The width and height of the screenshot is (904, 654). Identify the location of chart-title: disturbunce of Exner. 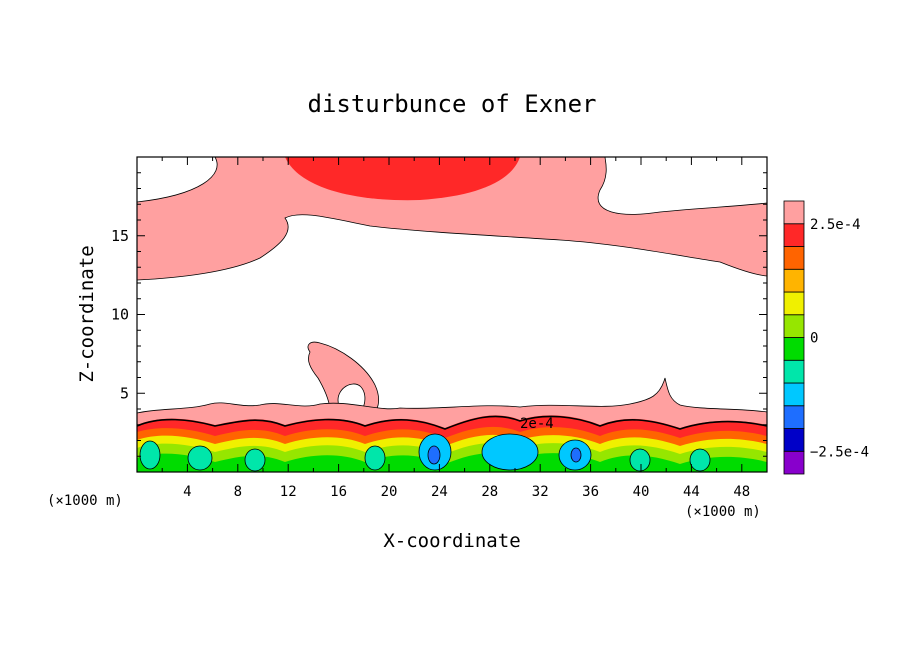
(452, 104).